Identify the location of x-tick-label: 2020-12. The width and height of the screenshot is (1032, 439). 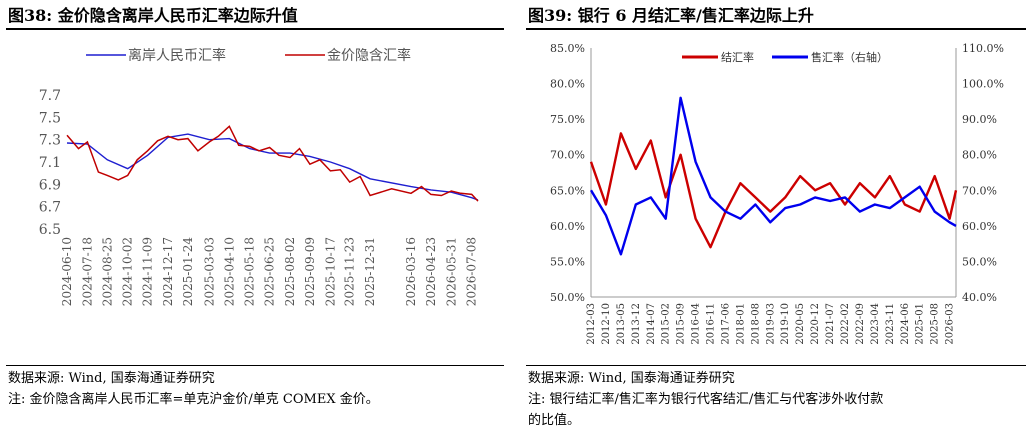
(815, 324).